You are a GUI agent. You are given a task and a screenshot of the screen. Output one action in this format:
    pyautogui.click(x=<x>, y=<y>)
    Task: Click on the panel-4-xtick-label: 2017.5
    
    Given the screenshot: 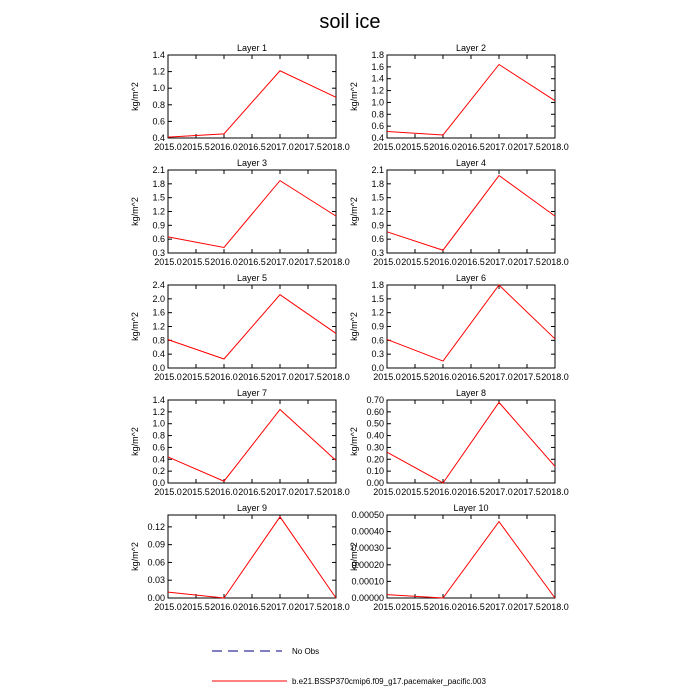 What is the action you would take?
    pyautogui.click(x=527, y=262)
    